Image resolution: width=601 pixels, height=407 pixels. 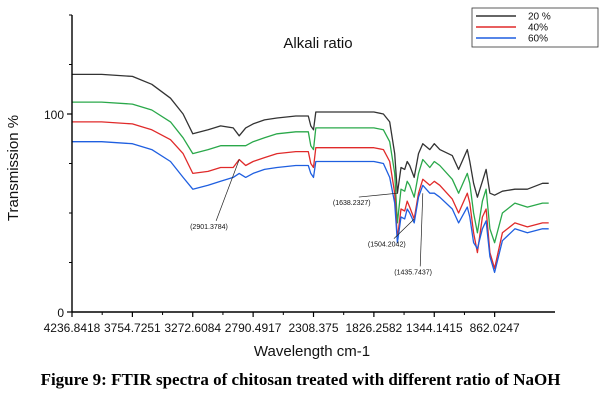 What do you see at coordinates (209, 227) in the screenshot?
I see `annotation-label: (2901.3784)` at bounding box center [209, 227].